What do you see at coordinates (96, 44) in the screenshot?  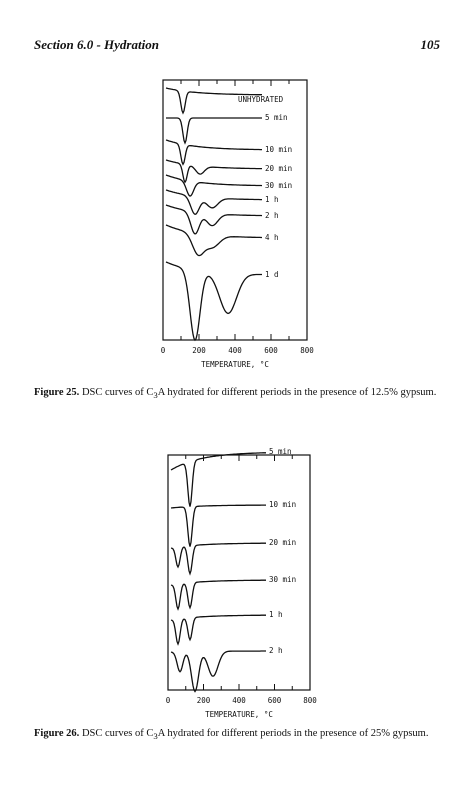 I see `section-title: Section 6.0 - Hydration` at bounding box center [96, 44].